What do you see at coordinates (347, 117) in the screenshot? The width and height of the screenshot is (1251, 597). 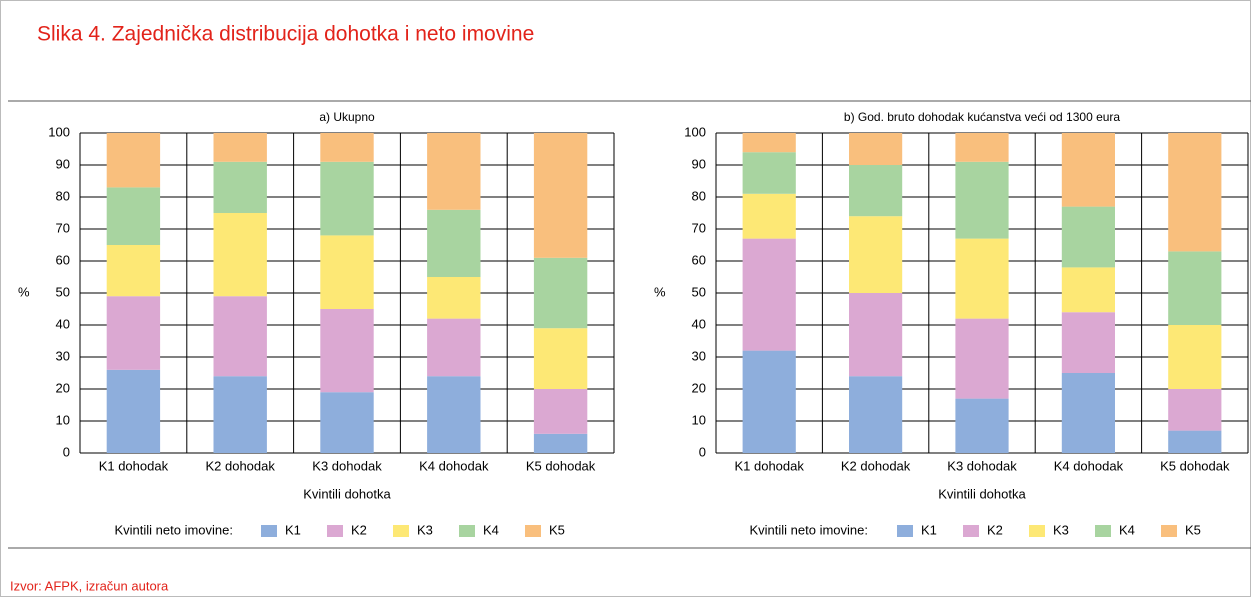 I see `chart-title: a) Ukupno` at bounding box center [347, 117].